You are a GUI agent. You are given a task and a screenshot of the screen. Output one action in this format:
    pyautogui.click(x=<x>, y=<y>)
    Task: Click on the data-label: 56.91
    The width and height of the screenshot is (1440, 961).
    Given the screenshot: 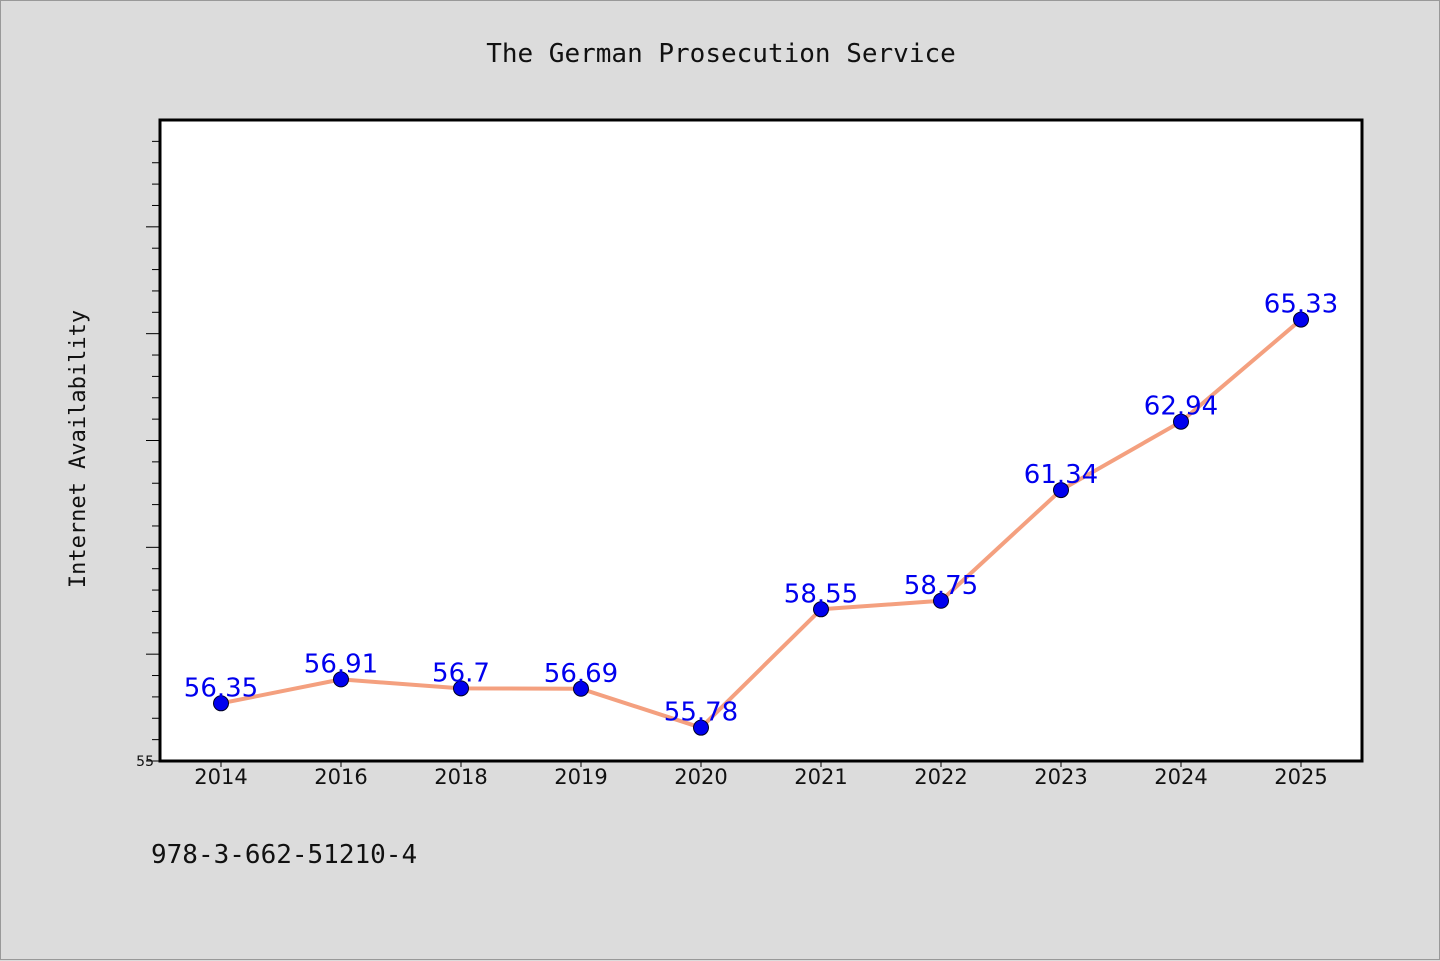 What is the action you would take?
    pyautogui.click(x=341, y=664)
    